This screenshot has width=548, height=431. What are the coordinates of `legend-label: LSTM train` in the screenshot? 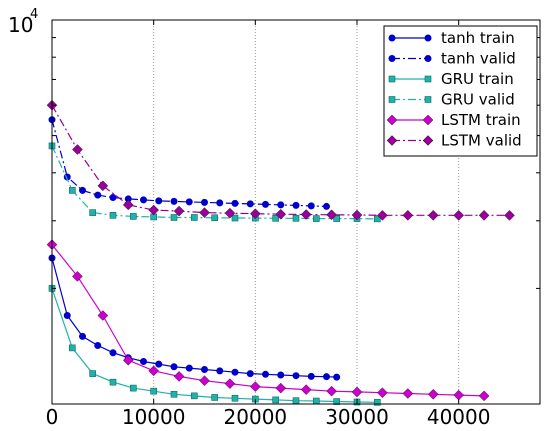 It's located at (481, 120).